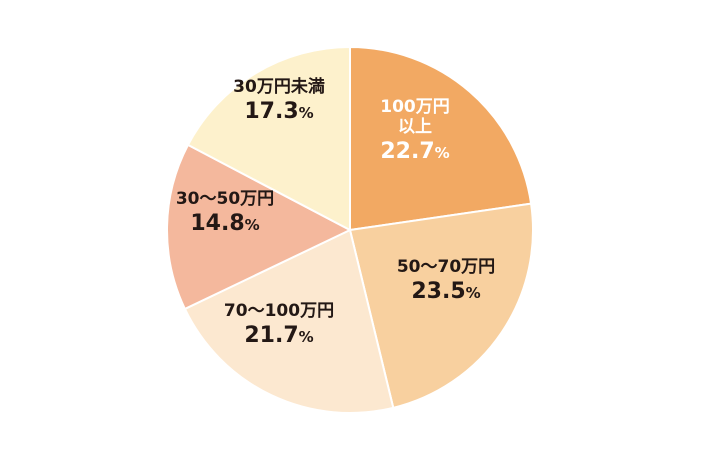  I want to click on slice-value-label: 21.7%, so click(278, 335).